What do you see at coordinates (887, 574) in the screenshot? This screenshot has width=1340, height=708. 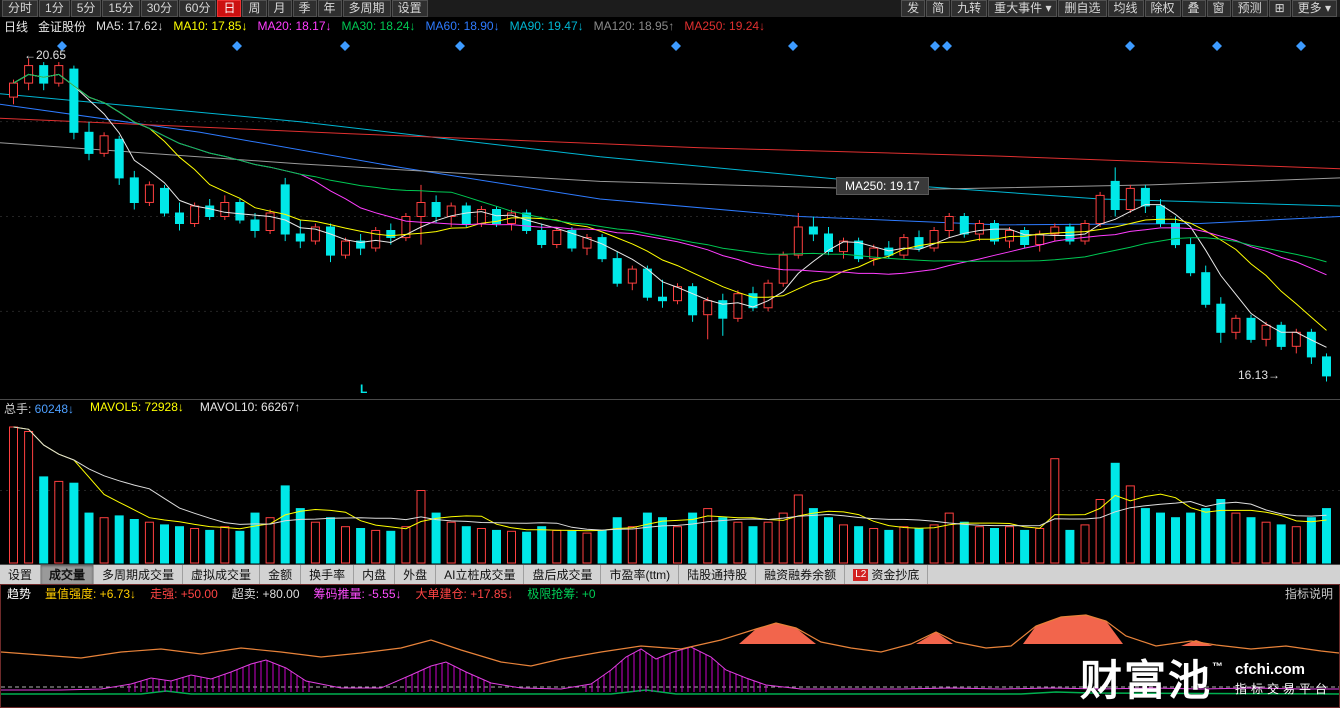 I see `tab-fund-bottom: L2 资金抄底` at bounding box center [887, 574].